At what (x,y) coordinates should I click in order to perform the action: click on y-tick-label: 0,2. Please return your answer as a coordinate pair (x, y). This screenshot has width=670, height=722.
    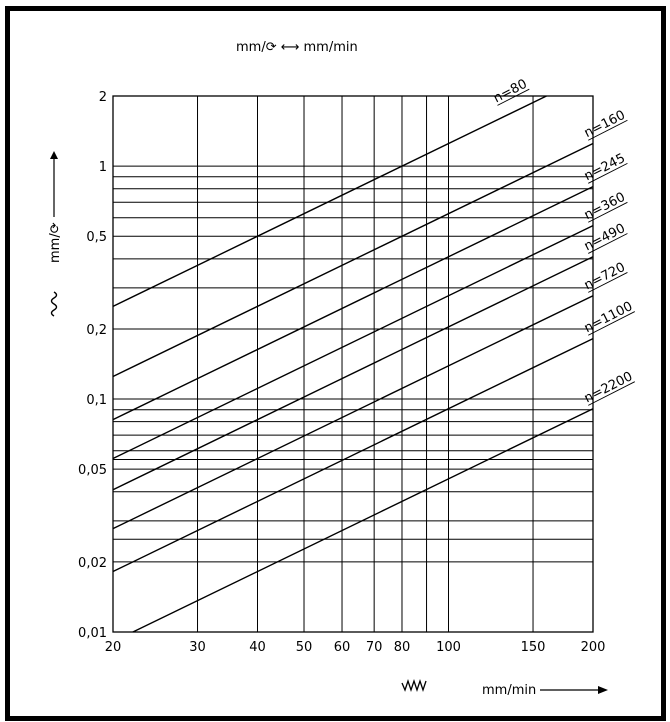
    Looking at the image, I should click on (96, 330).